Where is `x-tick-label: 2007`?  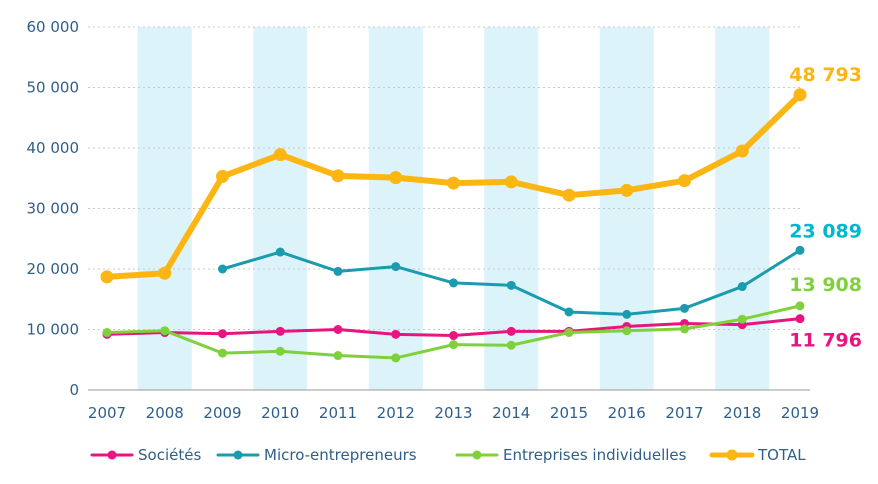 x-tick-label: 2007 is located at coordinates (107, 413).